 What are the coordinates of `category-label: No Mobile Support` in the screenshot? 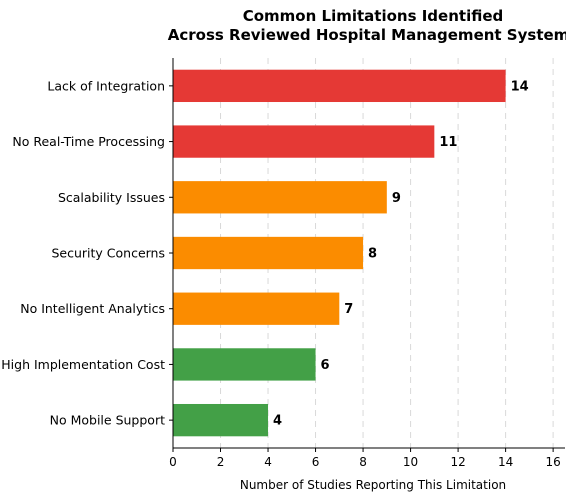 It's located at (107, 420).